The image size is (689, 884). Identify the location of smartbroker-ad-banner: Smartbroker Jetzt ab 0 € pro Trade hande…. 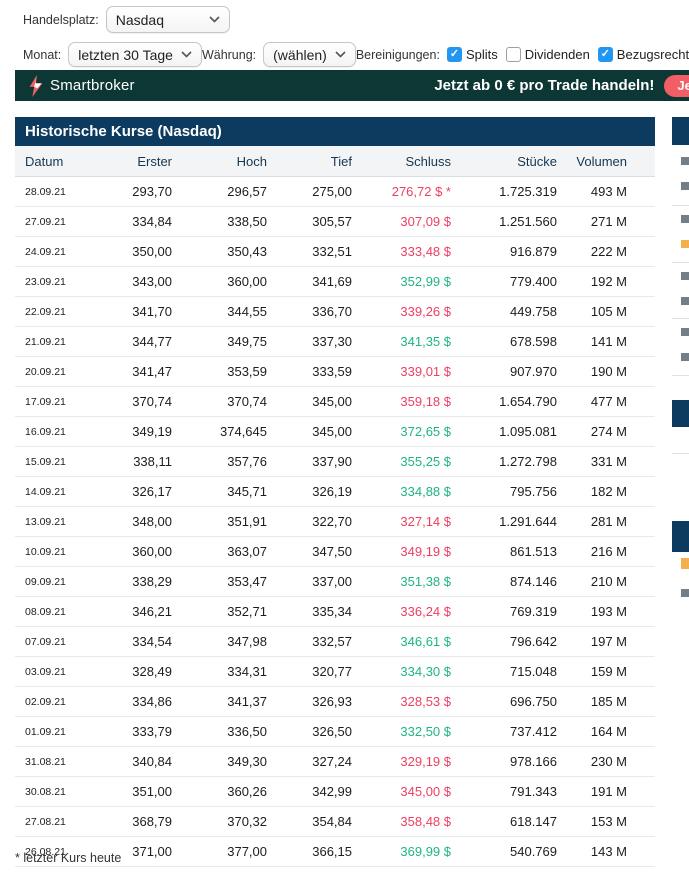
(352, 85).